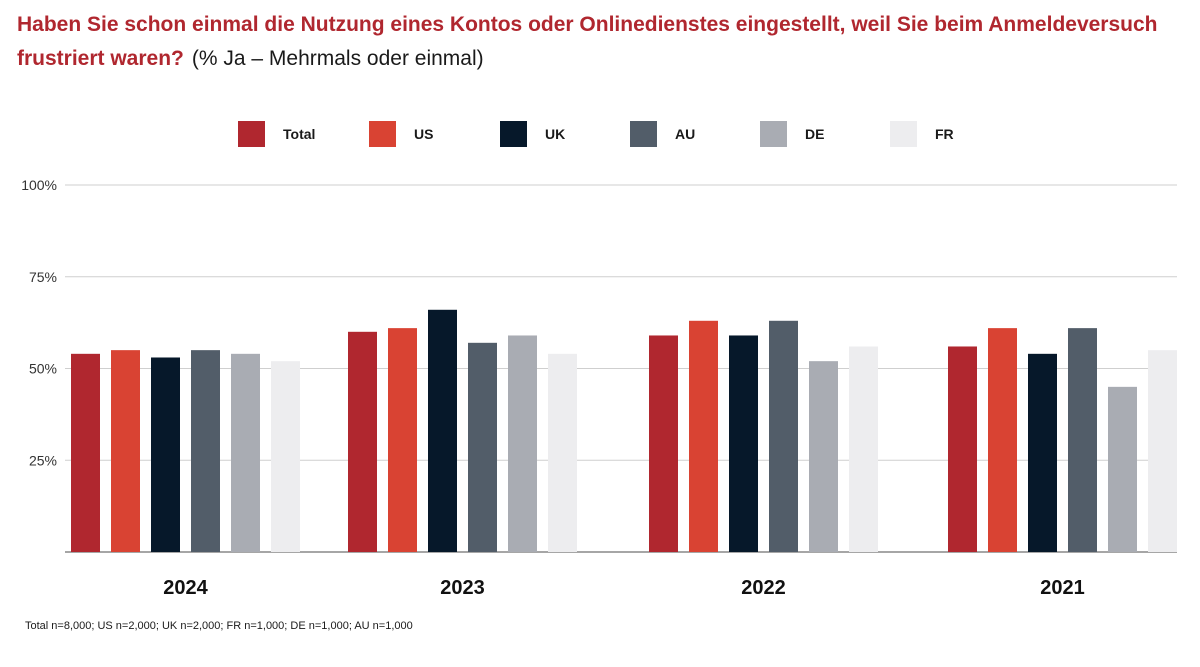 This screenshot has height=667, width=1200. I want to click on bar-uk-2022: UK 2022: 59%, so click(743, 443).